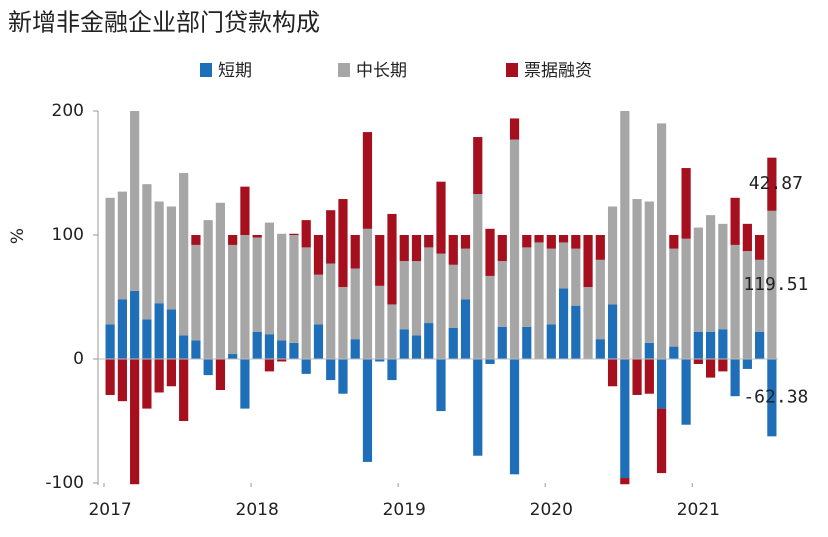 This screenshot has width=828, height=537. I want to click on value-label: 119.51, so click(775, 284).